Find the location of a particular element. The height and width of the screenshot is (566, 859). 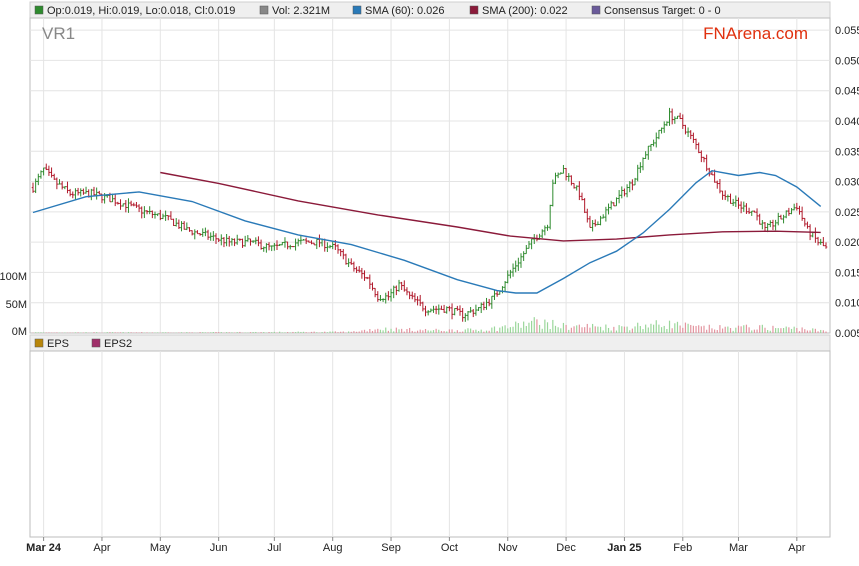

y-tick-label: 0.020 is located at coordinates (847, 243).